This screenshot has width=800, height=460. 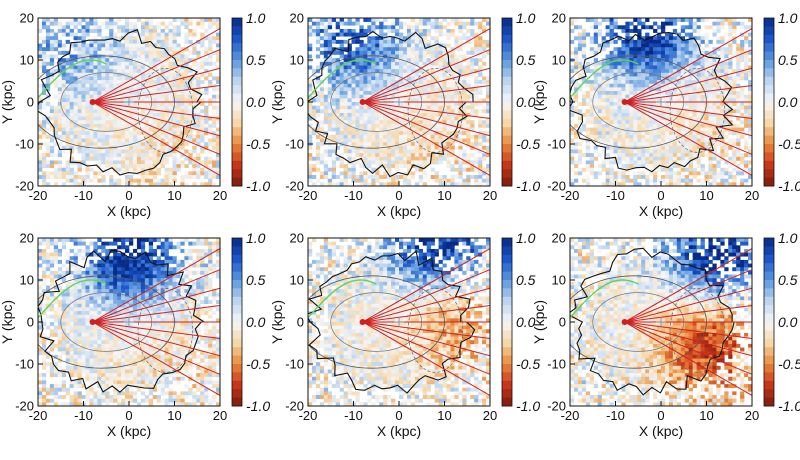 I want to click on y-tick-label: -20, so click(x=24, y=406).